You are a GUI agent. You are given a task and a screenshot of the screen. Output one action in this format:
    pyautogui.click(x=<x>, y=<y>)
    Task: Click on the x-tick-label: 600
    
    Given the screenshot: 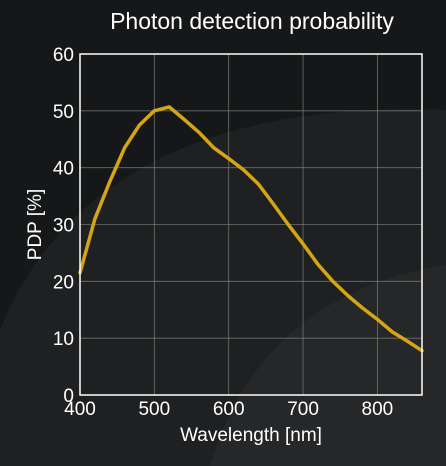 What is the action you would take?
    pyautogui.click(x=229, y=409)
    